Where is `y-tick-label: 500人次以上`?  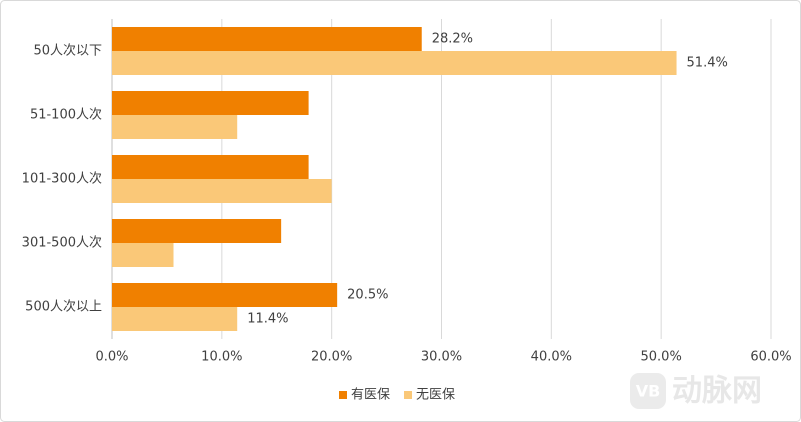 y-tick-label: 500人次以上 is located at coordinates (63, 307).